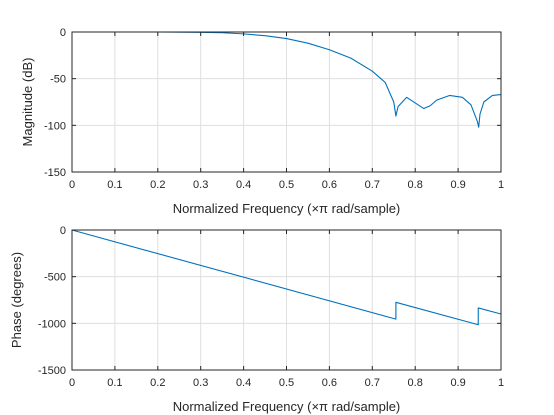 The width and height of the screenshot is (554, 415). What do you see at coordinates (200, 383) in the screenshot?
I see `phase-x-tick-label: 0.3` at bounding box center [200, 383].